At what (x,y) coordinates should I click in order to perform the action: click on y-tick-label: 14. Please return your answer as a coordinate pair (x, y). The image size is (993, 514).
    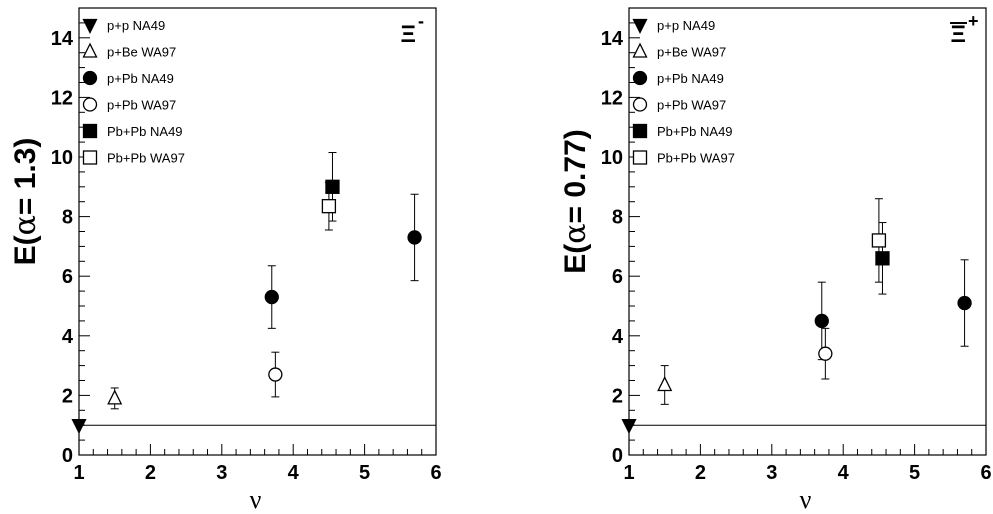
    Looking at the image, I should click on (612, 39).